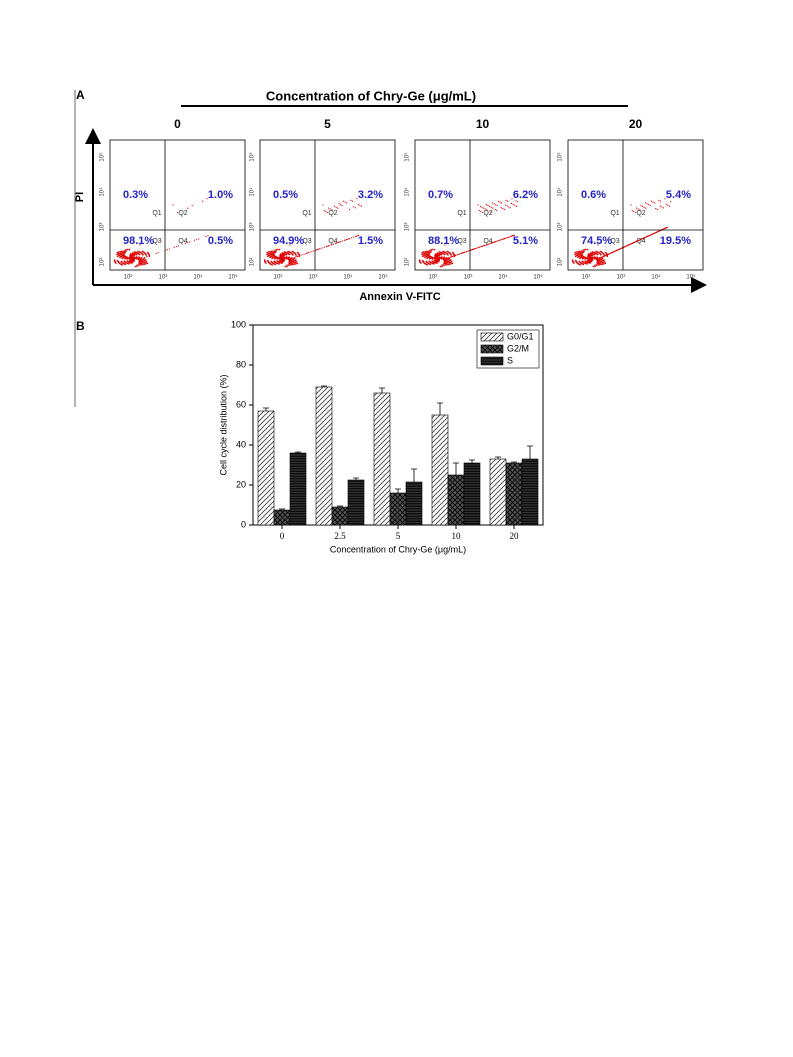 The height and width of the screenshot is (1057, 793). I want to click on y-tick-label: 10², so click(253, 262).